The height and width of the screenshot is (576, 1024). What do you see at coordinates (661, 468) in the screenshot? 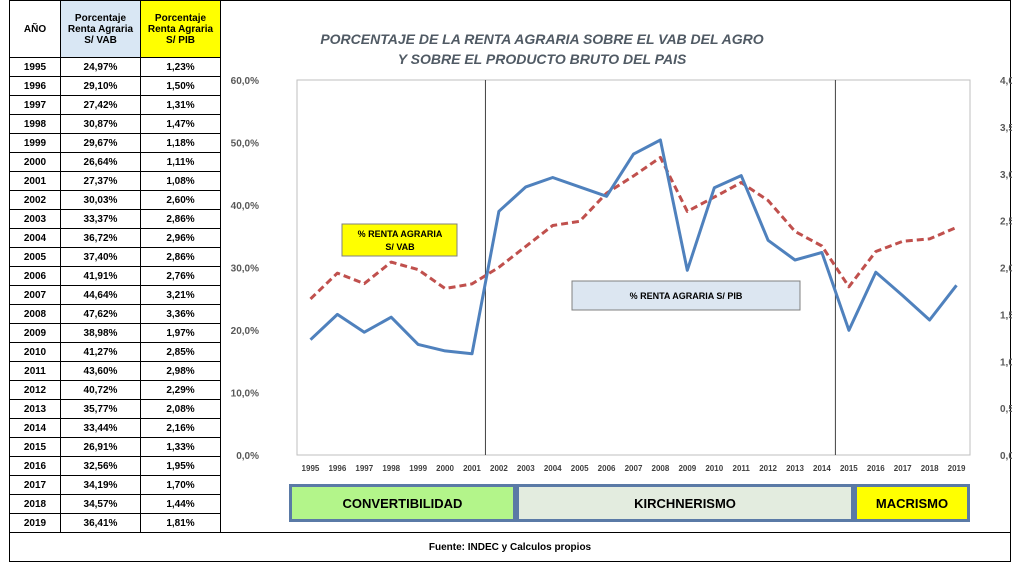
I see `x-axis-tick-label: 2008` at bounding box center [661, 468].